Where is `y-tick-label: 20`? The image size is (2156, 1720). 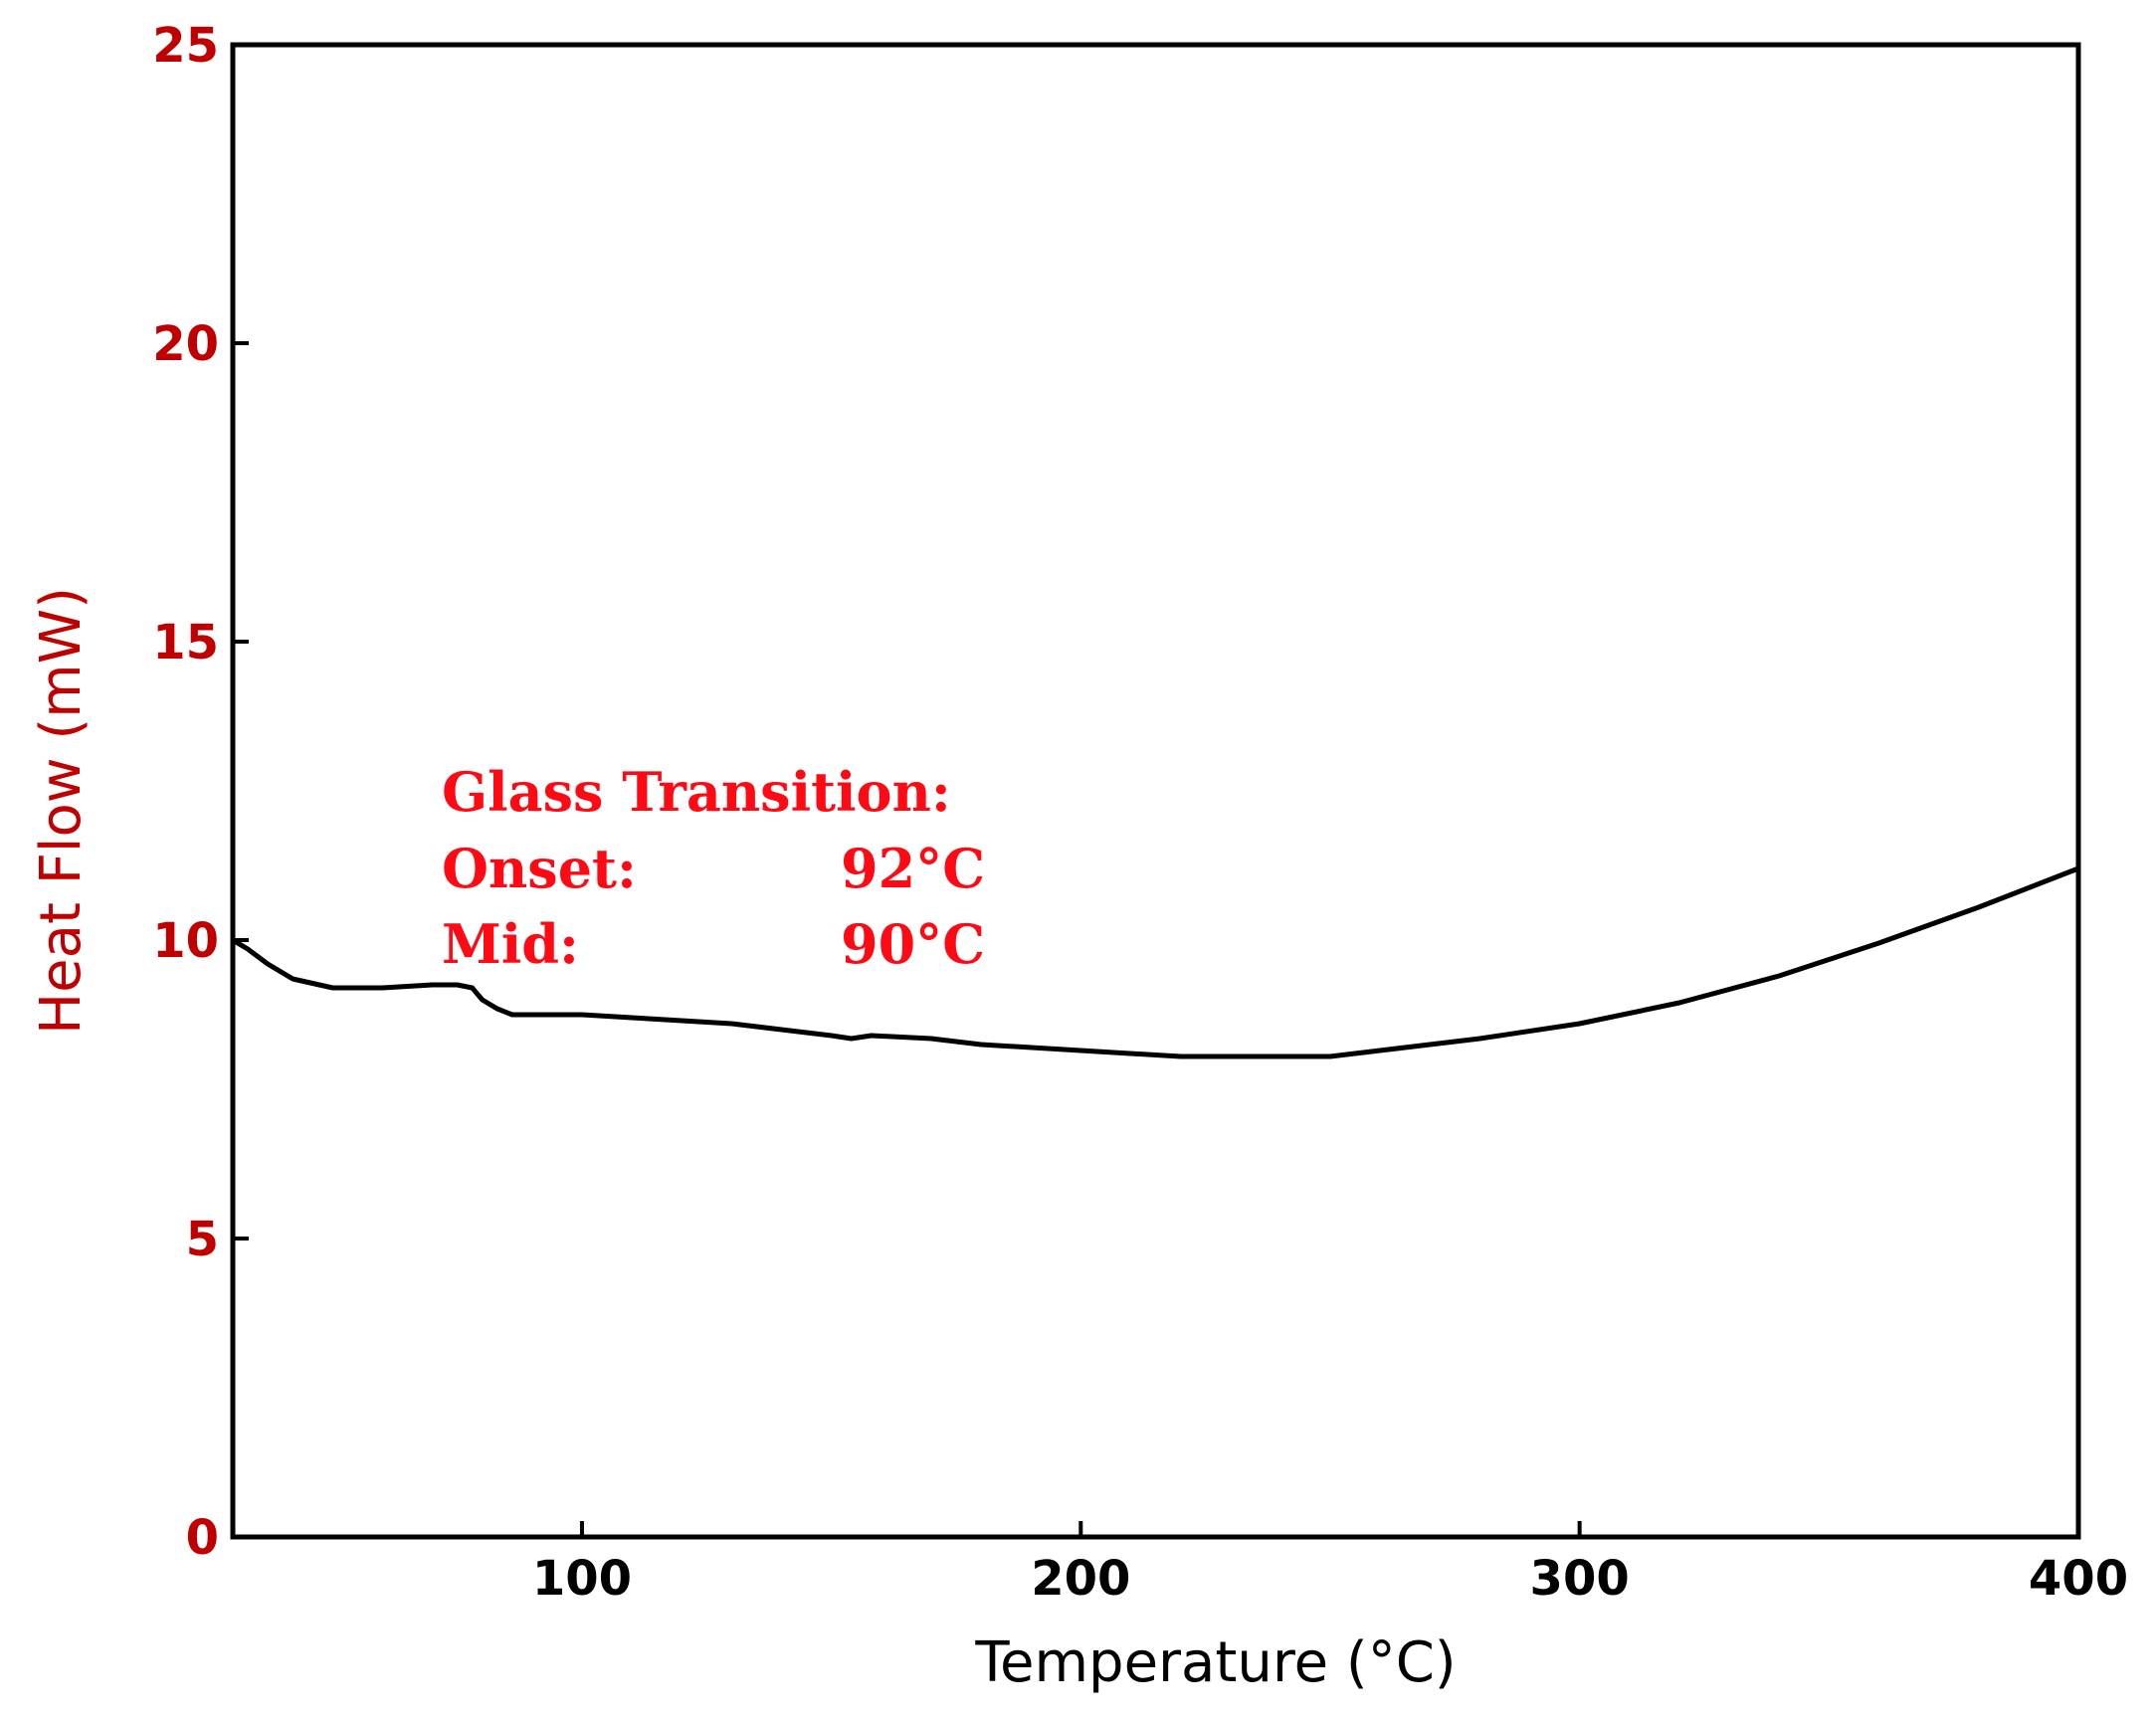 y-tick-label: 20 is located at coordinates (185, 344).